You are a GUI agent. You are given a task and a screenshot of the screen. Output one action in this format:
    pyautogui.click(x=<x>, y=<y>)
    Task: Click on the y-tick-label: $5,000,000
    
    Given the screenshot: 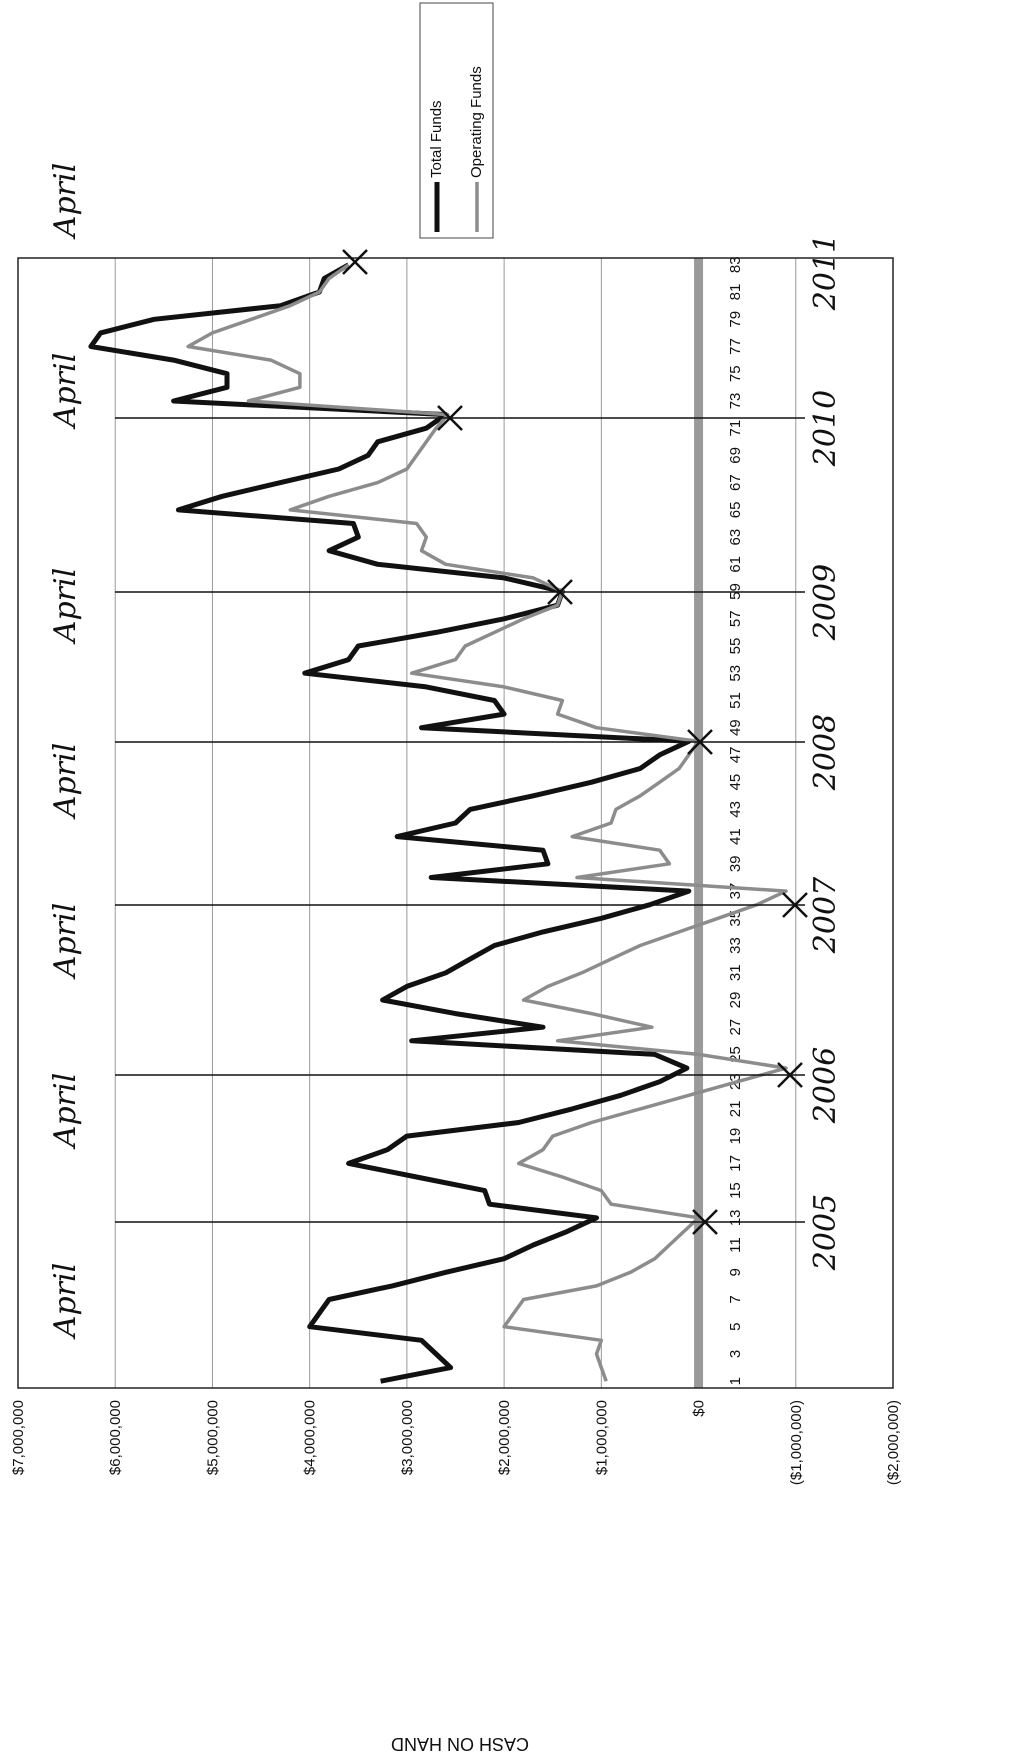 What is the action you would take?
    pyautogui.click(x=212, y=1437)
    